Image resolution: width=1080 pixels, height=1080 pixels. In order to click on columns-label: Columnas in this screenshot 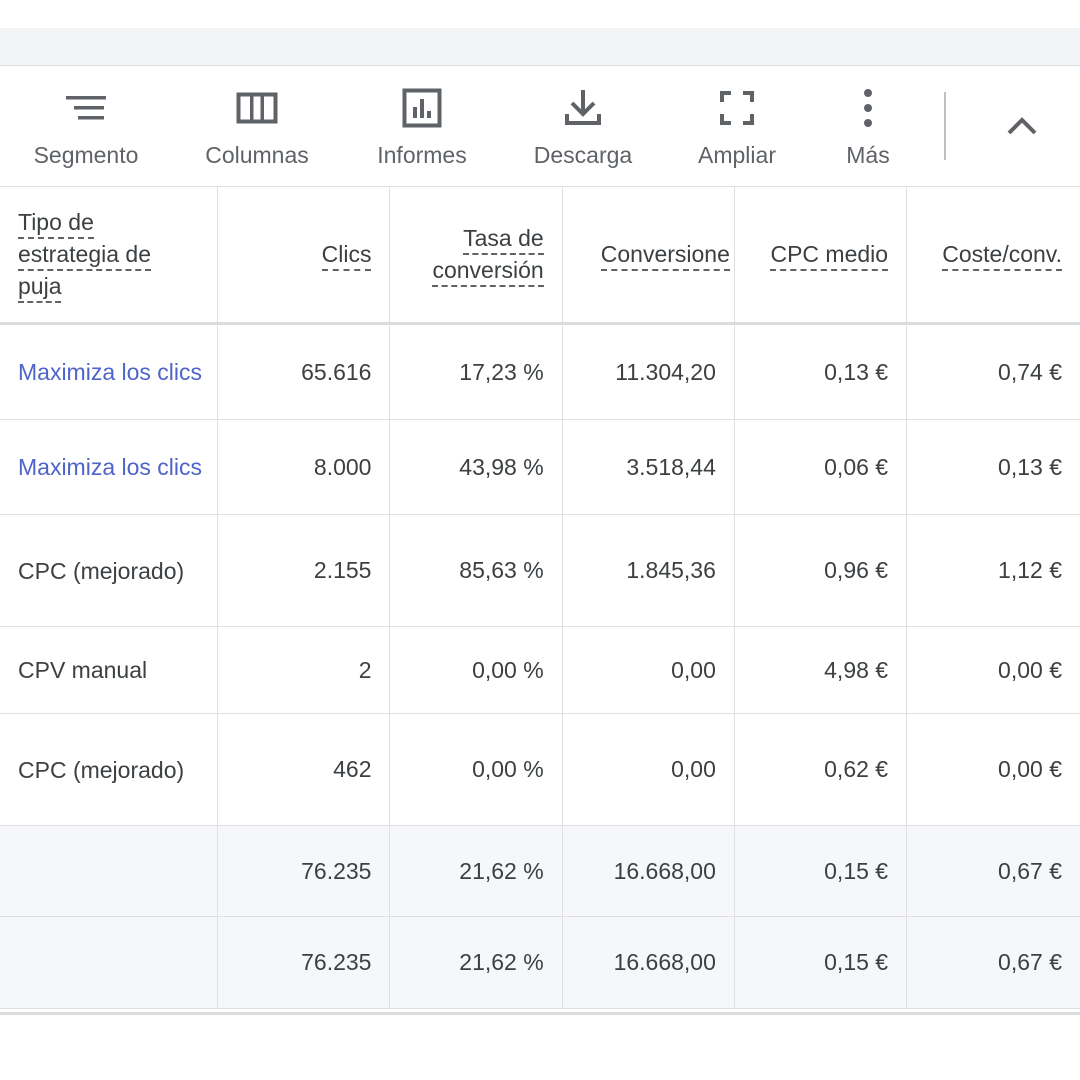, I will do `click(257, 155)`.